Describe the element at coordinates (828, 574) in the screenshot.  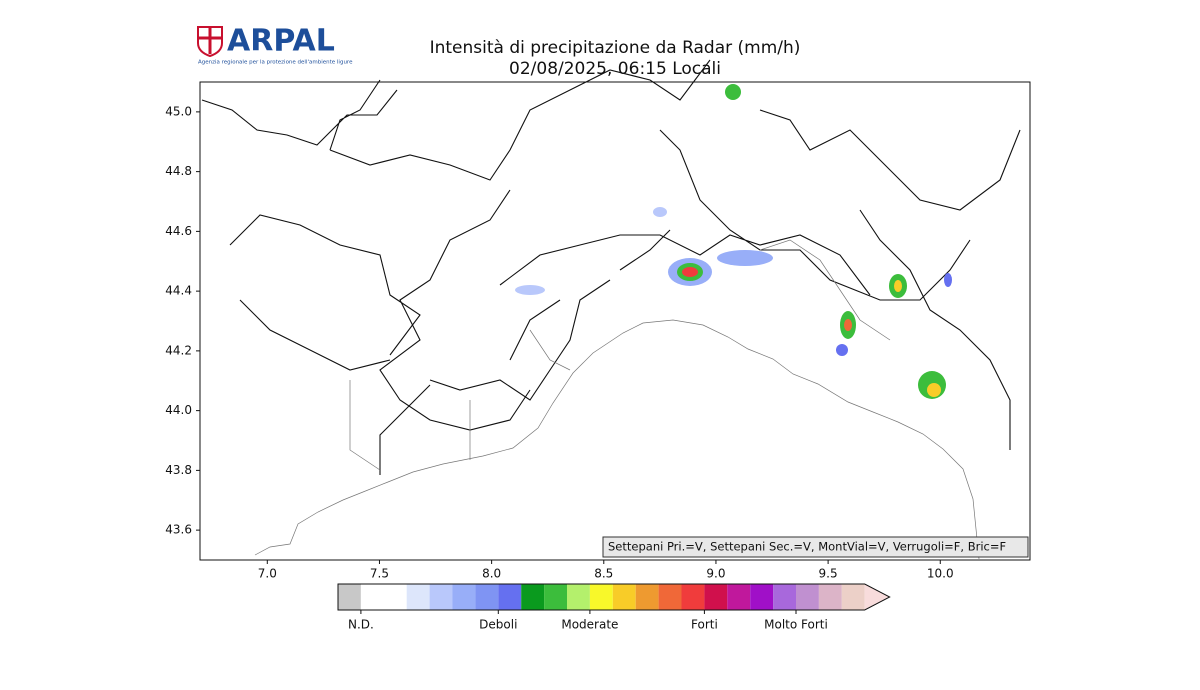
I see `x-tick-label: 9.5` at that location.